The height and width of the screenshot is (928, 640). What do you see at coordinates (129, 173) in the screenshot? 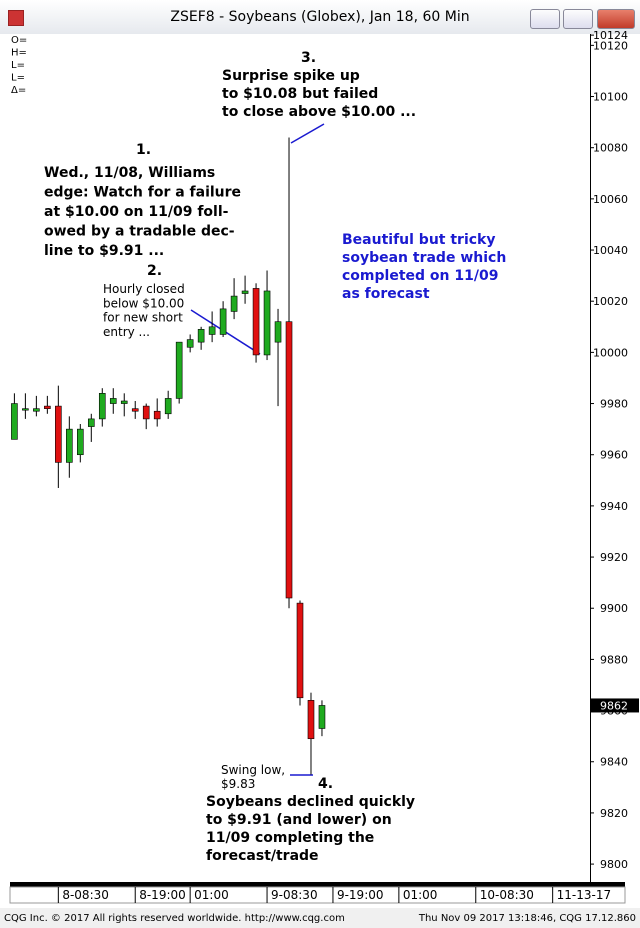
I see `annotation-text: Wed., 11/08, Williams` at bounding box center [129, 173].